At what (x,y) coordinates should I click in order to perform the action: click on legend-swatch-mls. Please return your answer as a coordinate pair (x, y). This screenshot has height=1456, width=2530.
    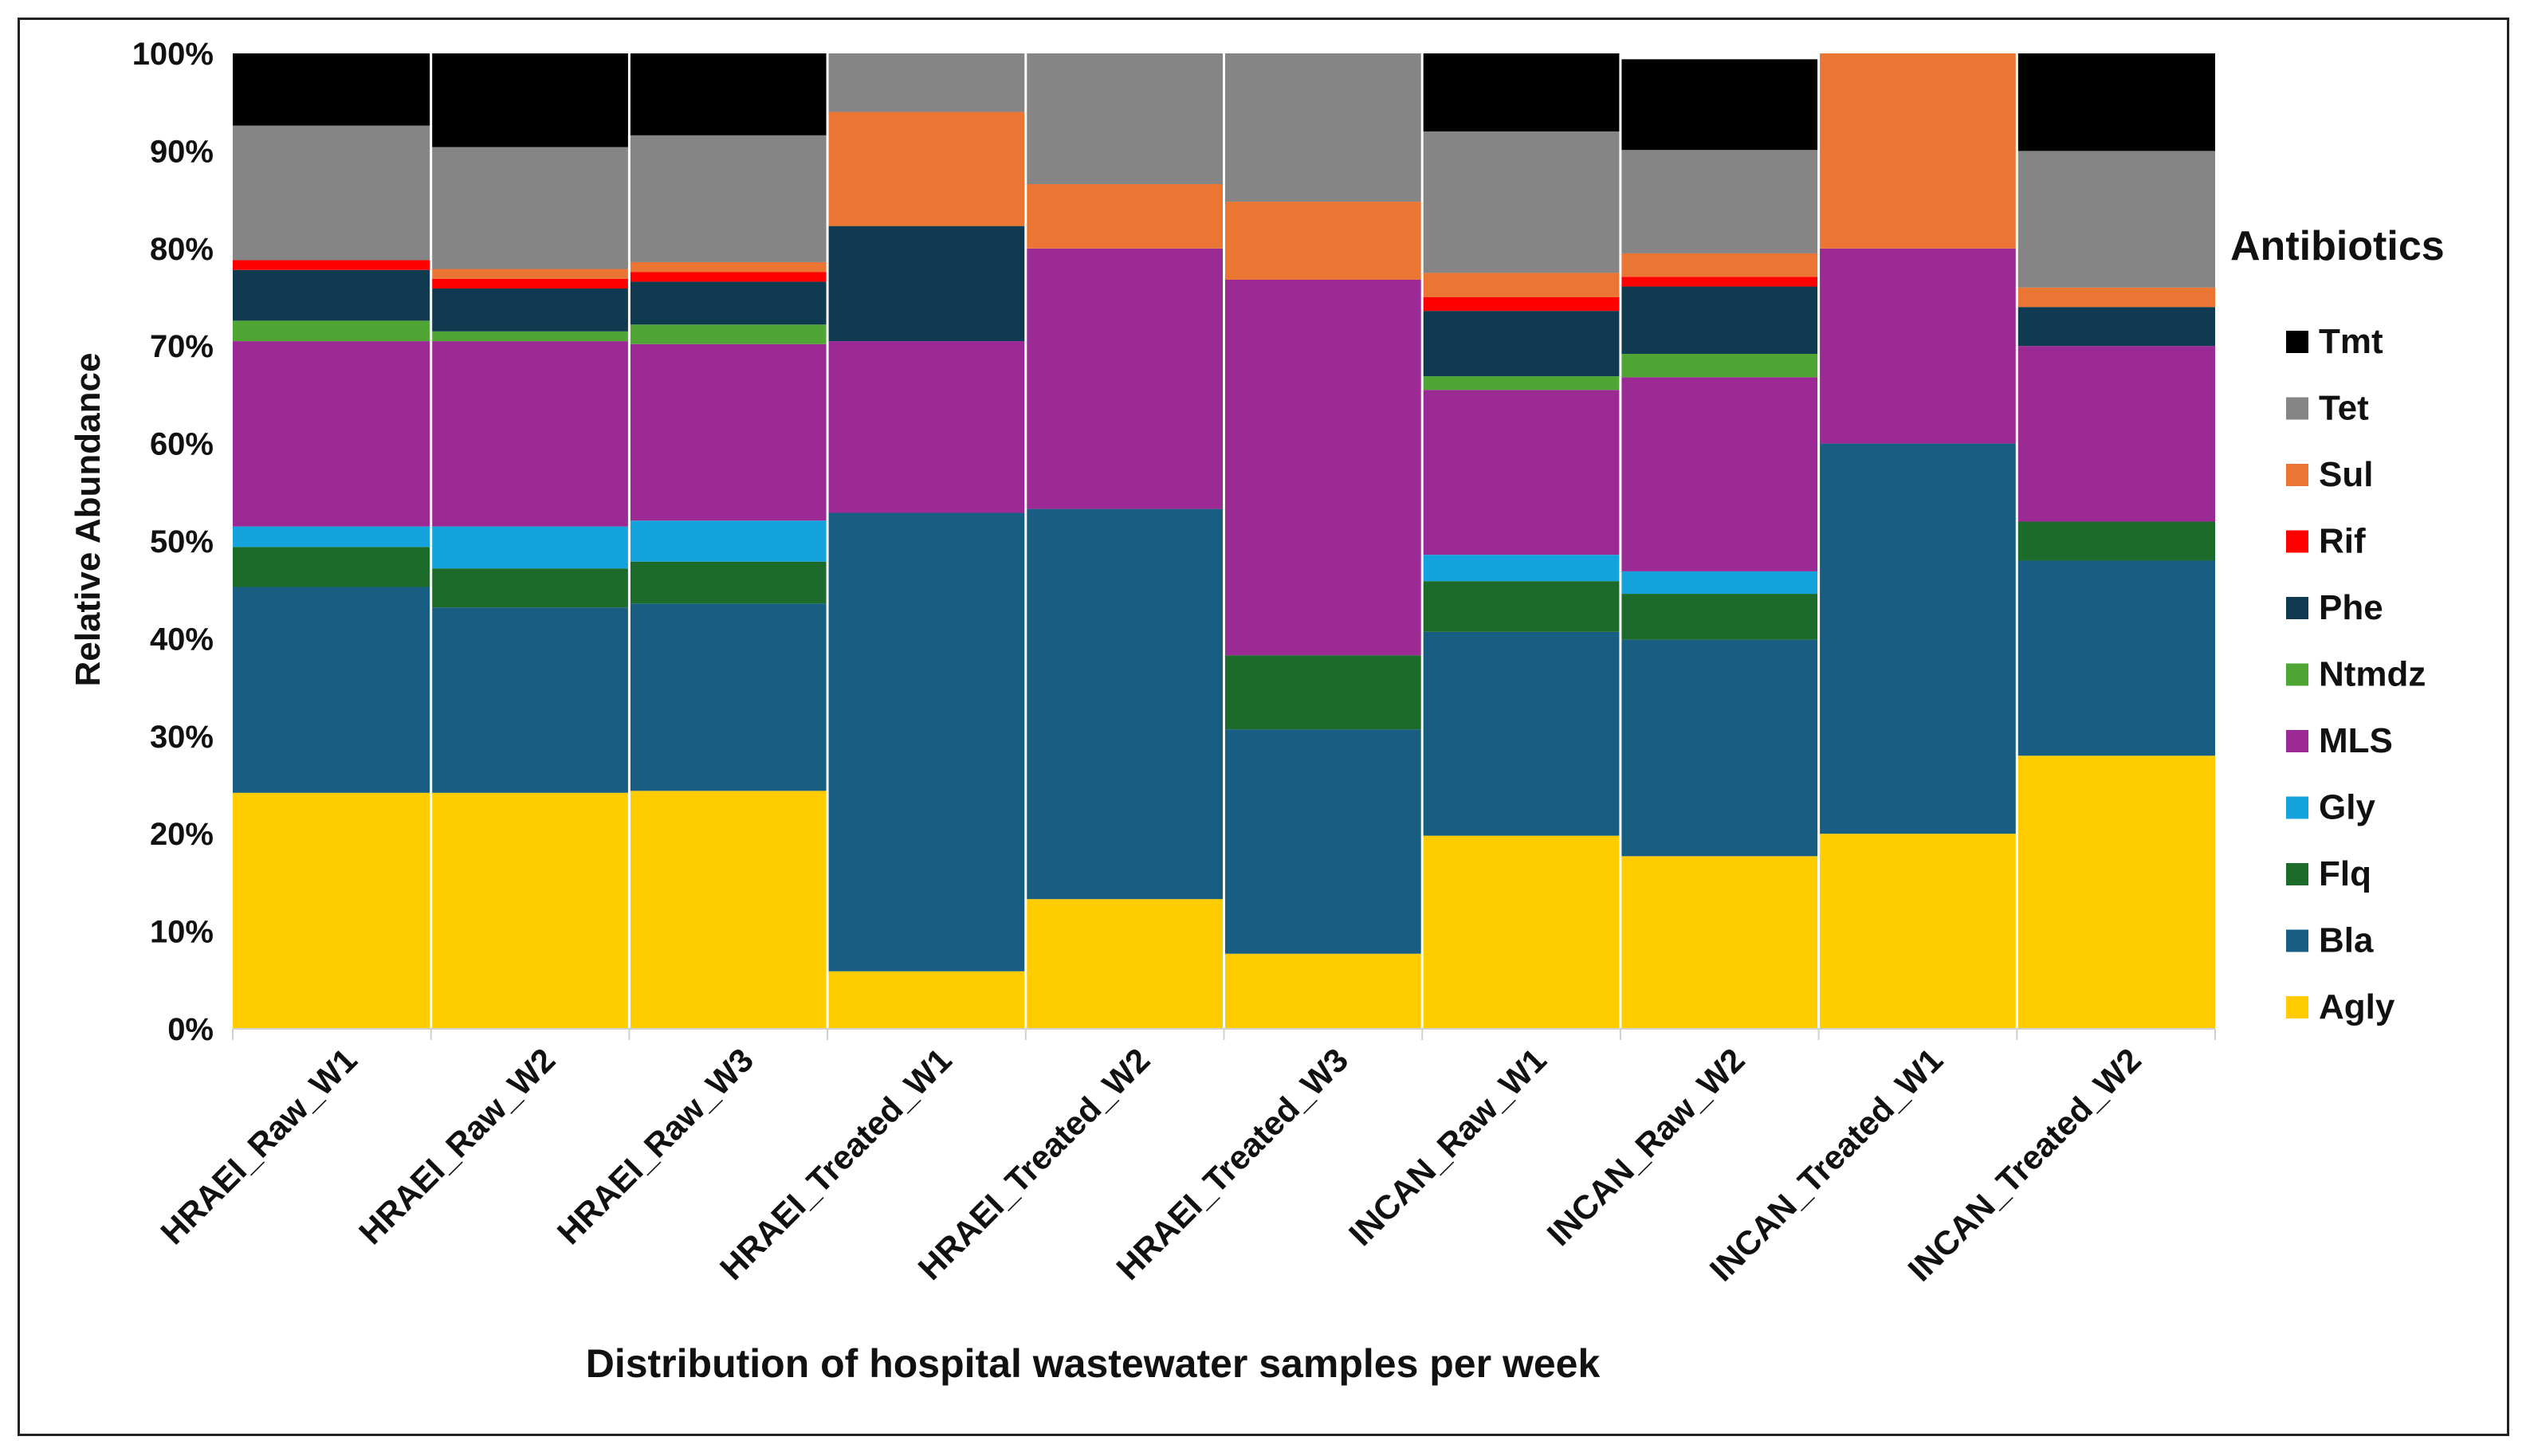
    Looking at the image, I should click on (2297, 741).